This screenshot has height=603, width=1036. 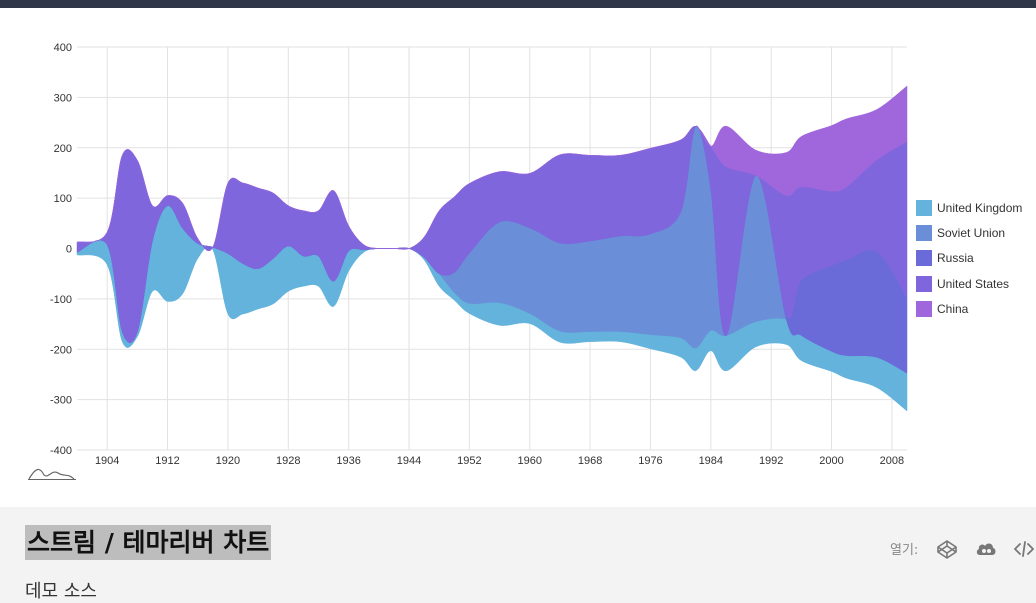 I want to click on x-tick-label: 2008, so click(x=892, y=461).